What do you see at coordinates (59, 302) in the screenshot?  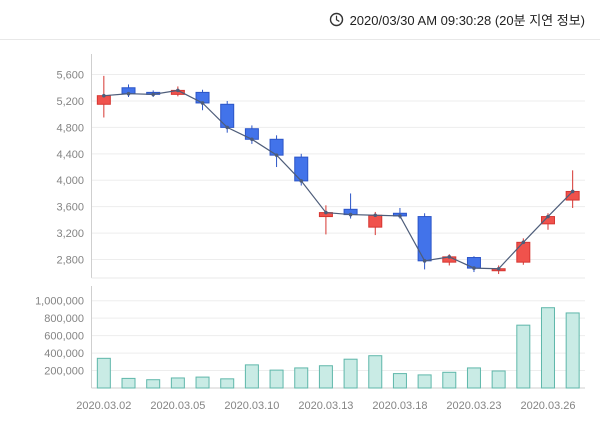 I see `volume-tick-label: 1,000,000` at bounding box center [59, 302].